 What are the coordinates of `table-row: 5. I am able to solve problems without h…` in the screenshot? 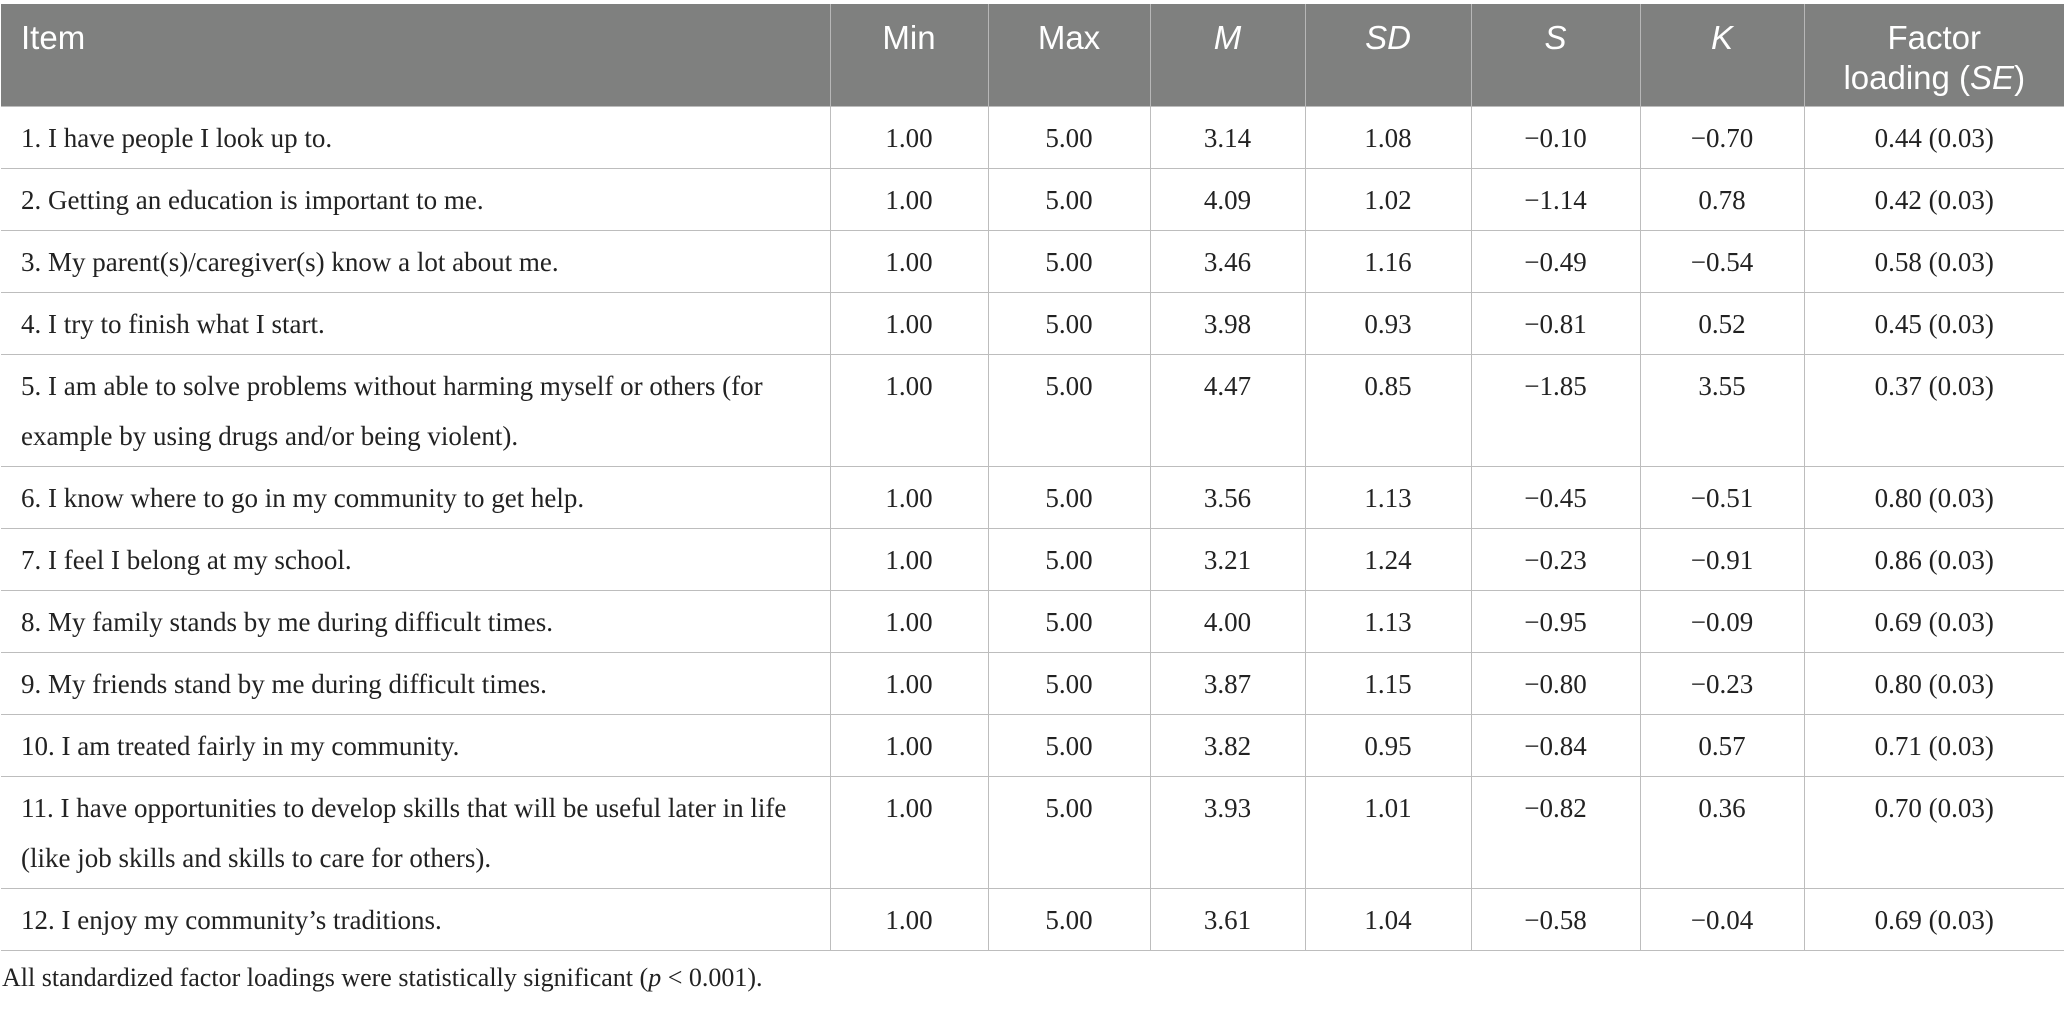 It's located at (1032, 410).